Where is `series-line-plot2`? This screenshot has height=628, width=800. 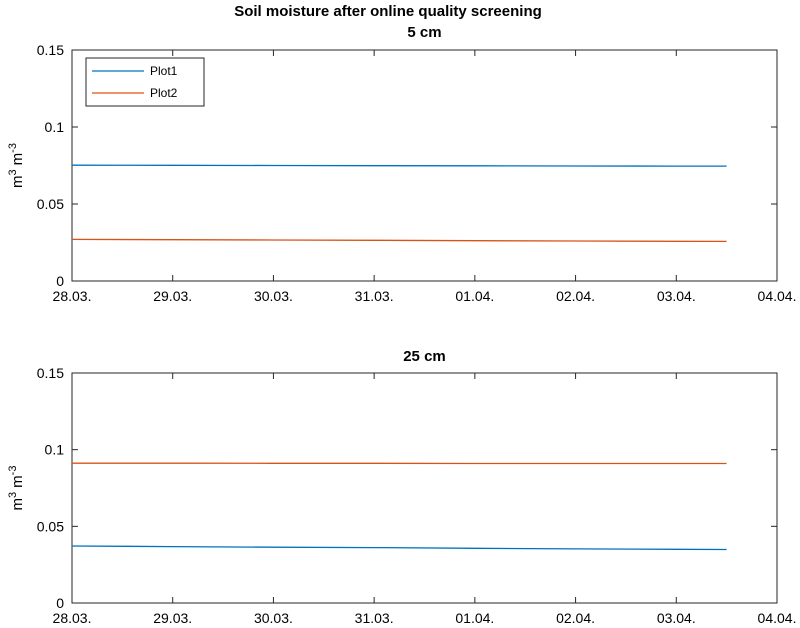
series-line-plot2 is located at coordinates (399, 240).